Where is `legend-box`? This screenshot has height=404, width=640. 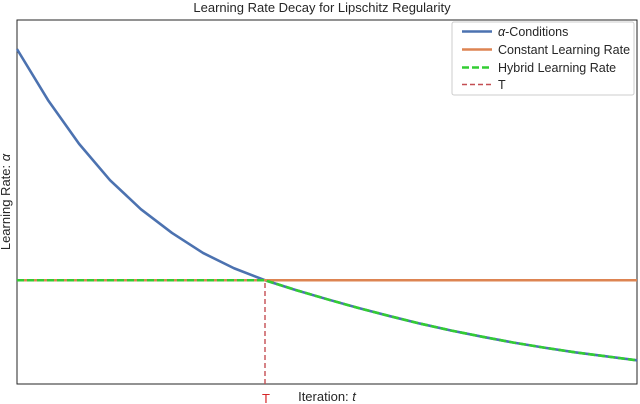 legend-box is located at coordinates (543, 58).